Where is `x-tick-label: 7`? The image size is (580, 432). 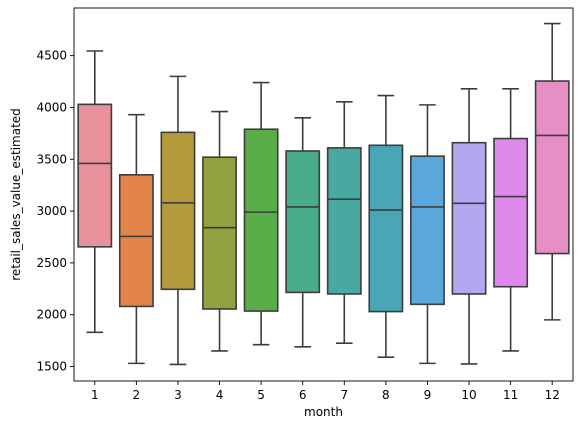 x-tick-label: 7 is located at coordinates (344, 395).